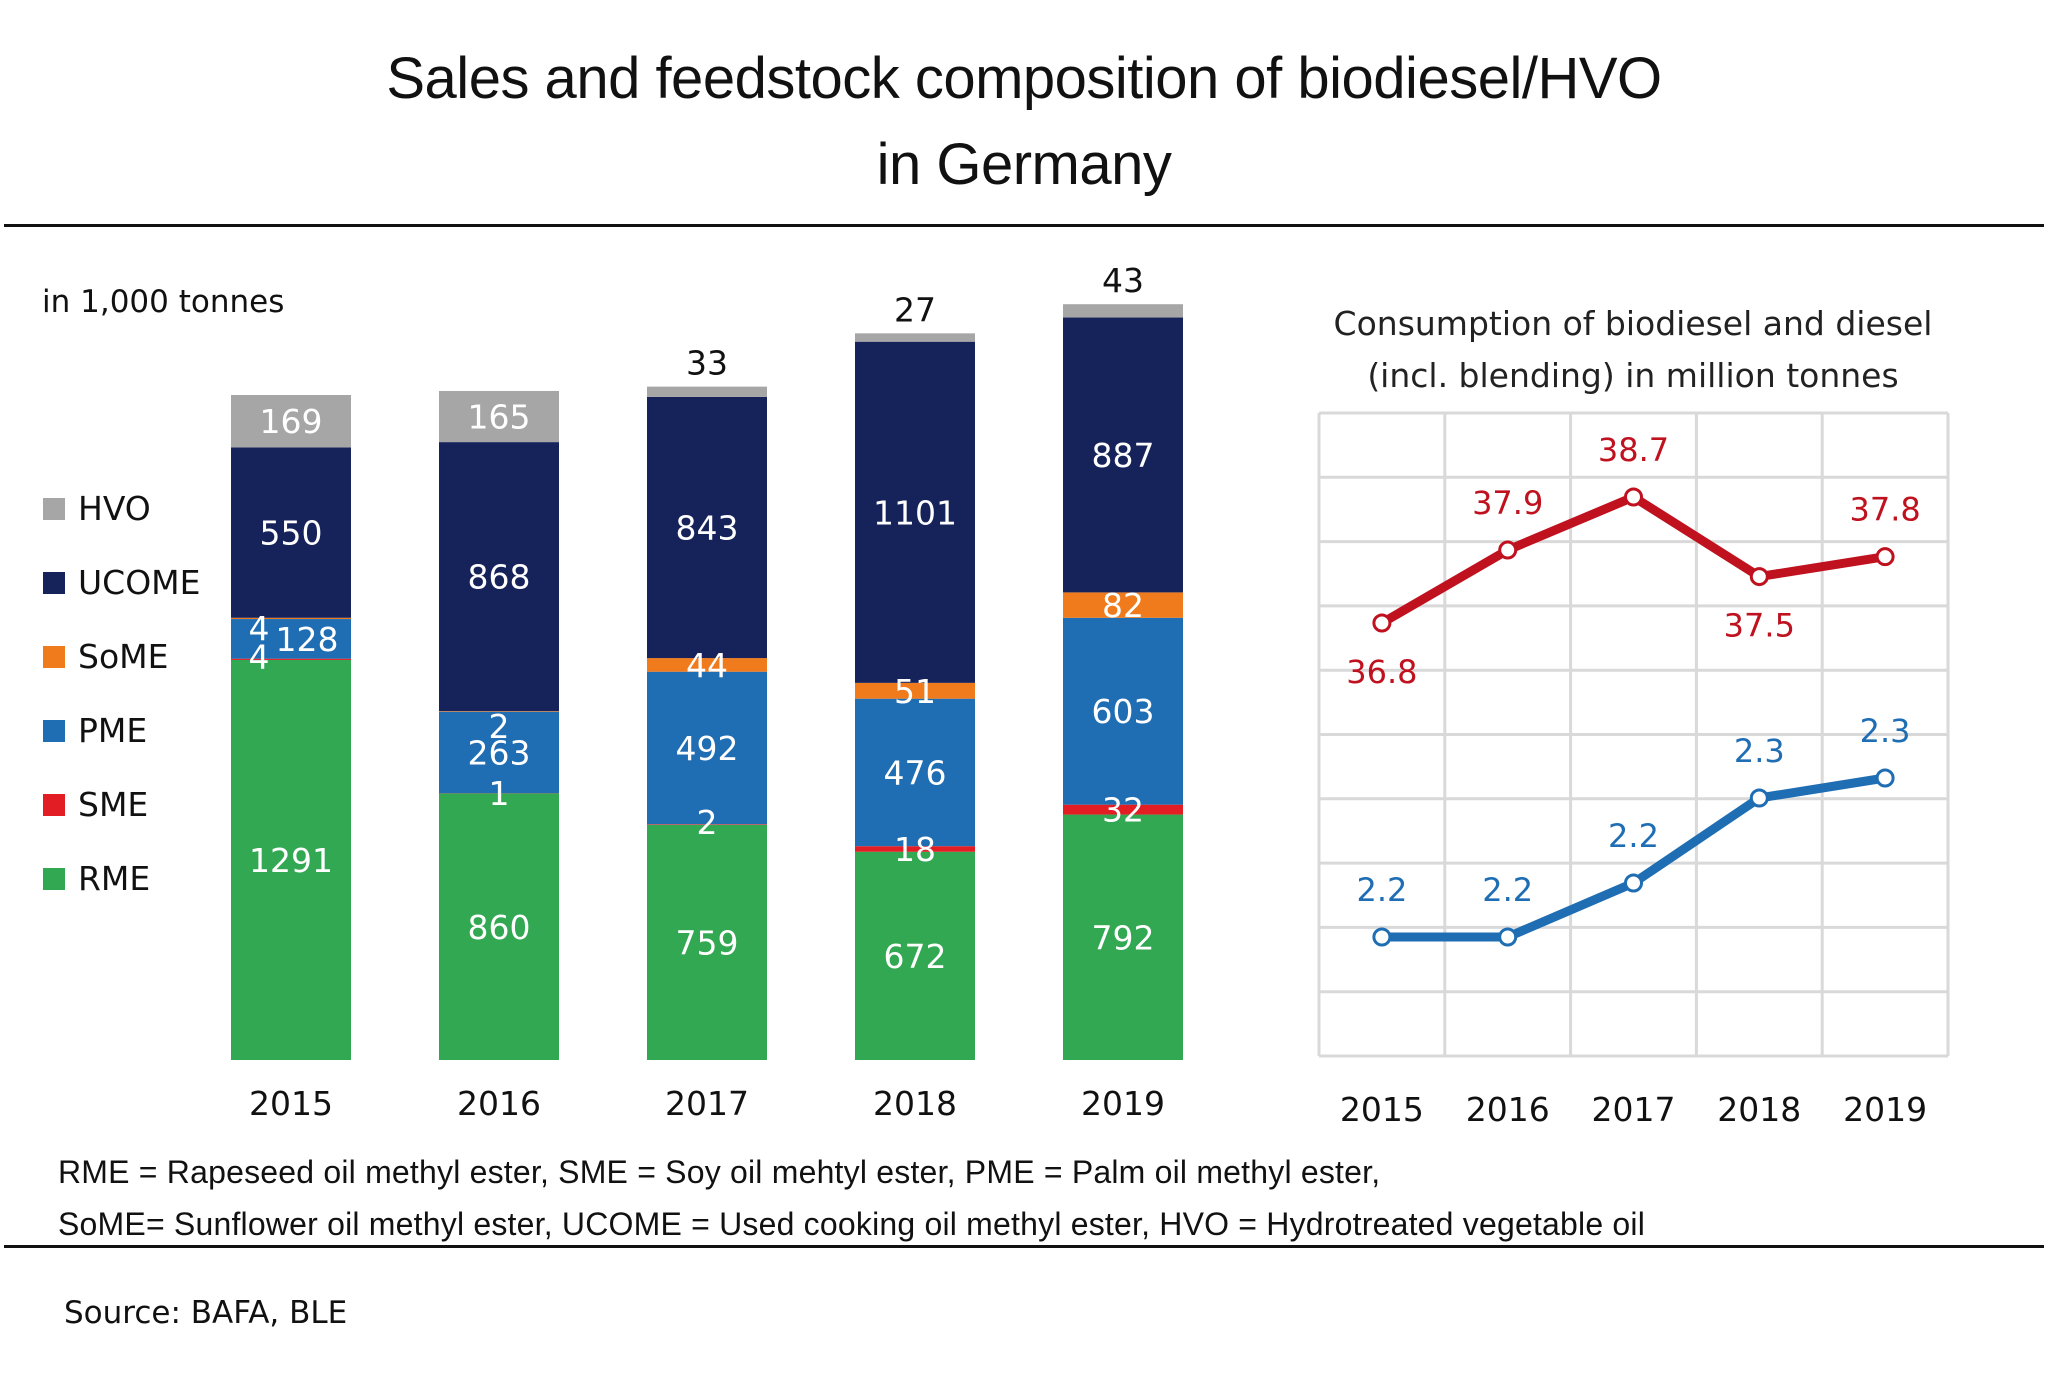 The height and width of the screenshot is (1398, 2048). What do you see at coordinates (1633, 836) in the screenshot?
I see `data-label-biodiesel-2017: 2.2` at bounding box center [1633, 836].